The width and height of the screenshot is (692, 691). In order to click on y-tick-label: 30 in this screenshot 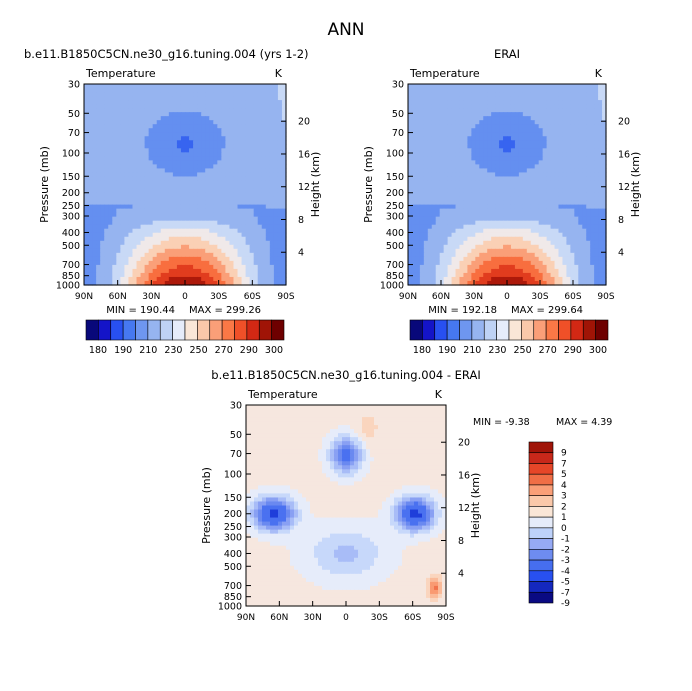, I will do `click(74, 85)`.